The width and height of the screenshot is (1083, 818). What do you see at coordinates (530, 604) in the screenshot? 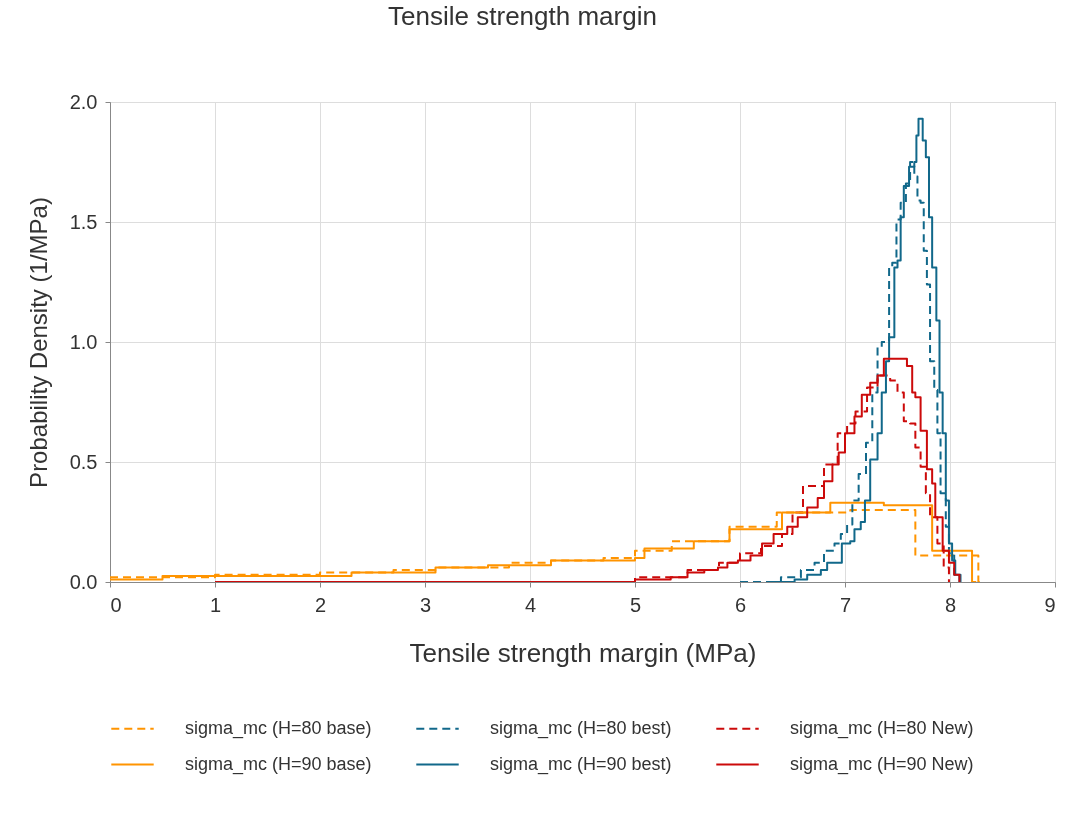
I see `x-tick-label: 4` at bounding box center [530, 604].